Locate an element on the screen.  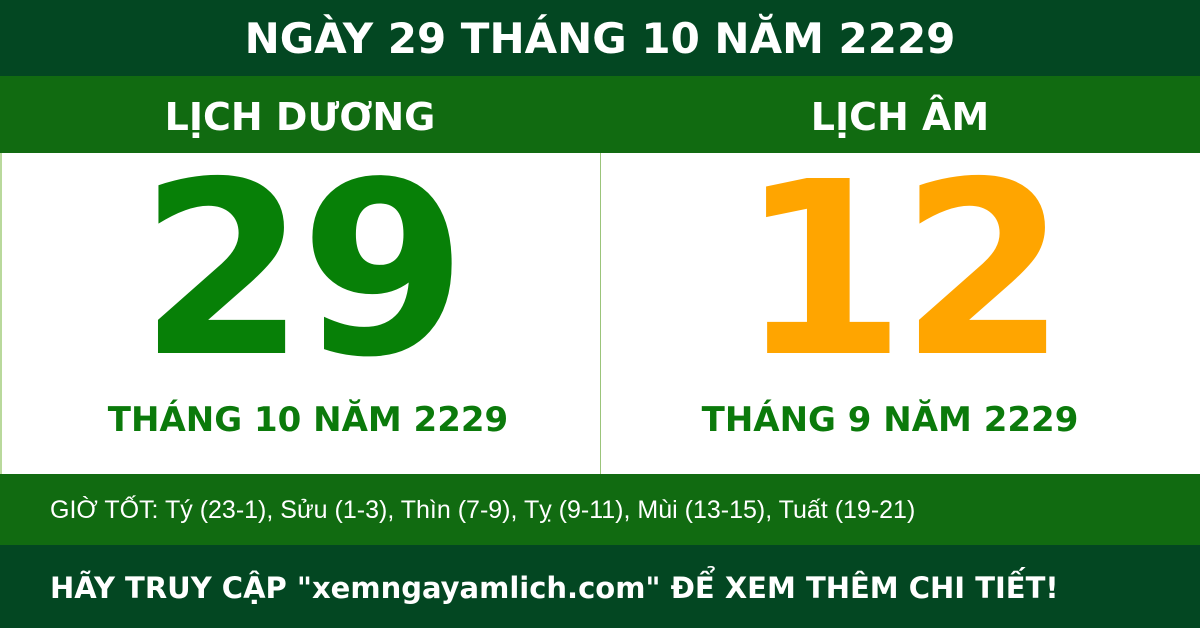
lunar-day: 12 is located at coordinates (903, 270).